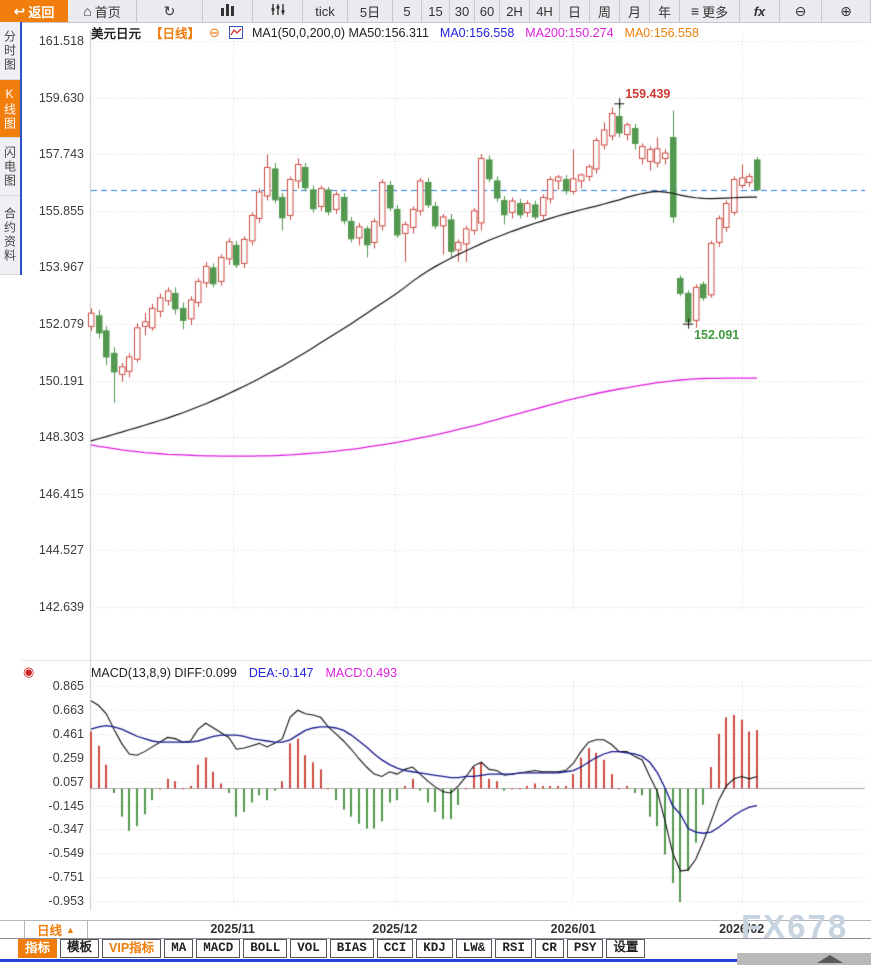 The width and height of the screenshot is (871, 965). What do you see at coordinates (41, 12) in the screenshot?
I see `back-button-label: 返回` at bounding box center [41, 12].